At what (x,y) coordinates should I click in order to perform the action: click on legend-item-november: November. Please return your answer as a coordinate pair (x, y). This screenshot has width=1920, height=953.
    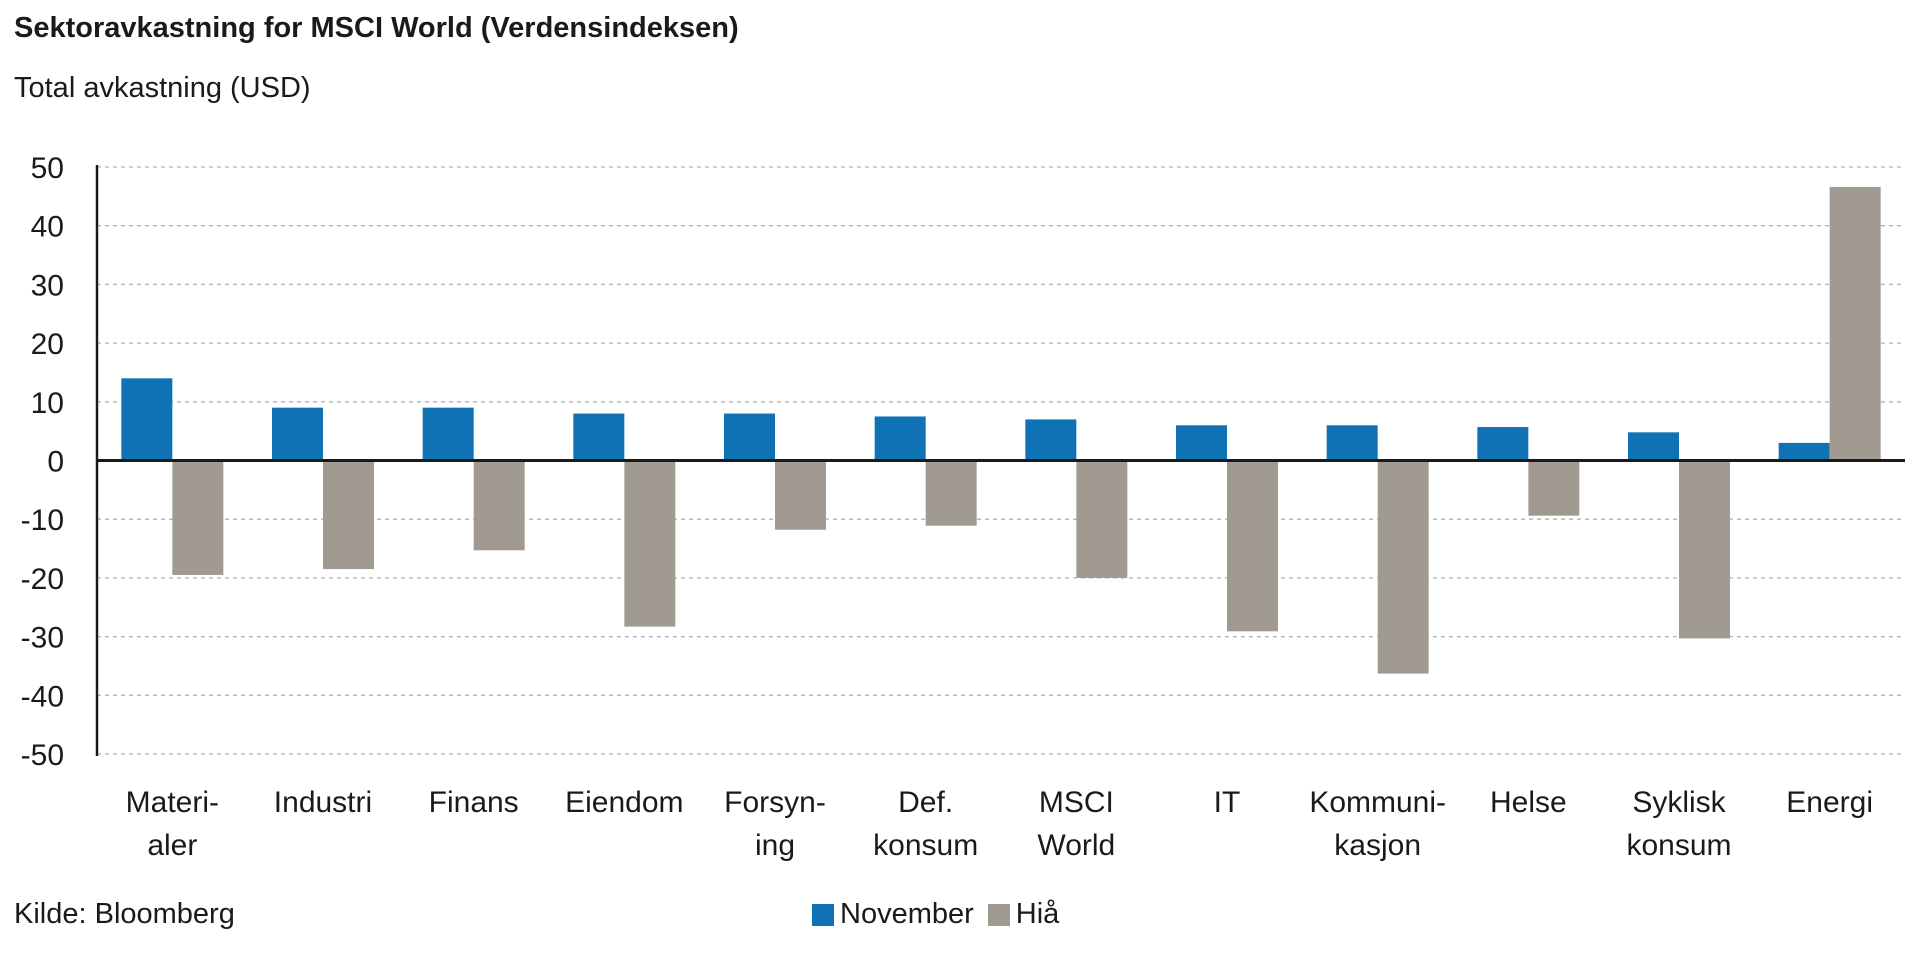
    Looking at the image, I should click on (893, 914).